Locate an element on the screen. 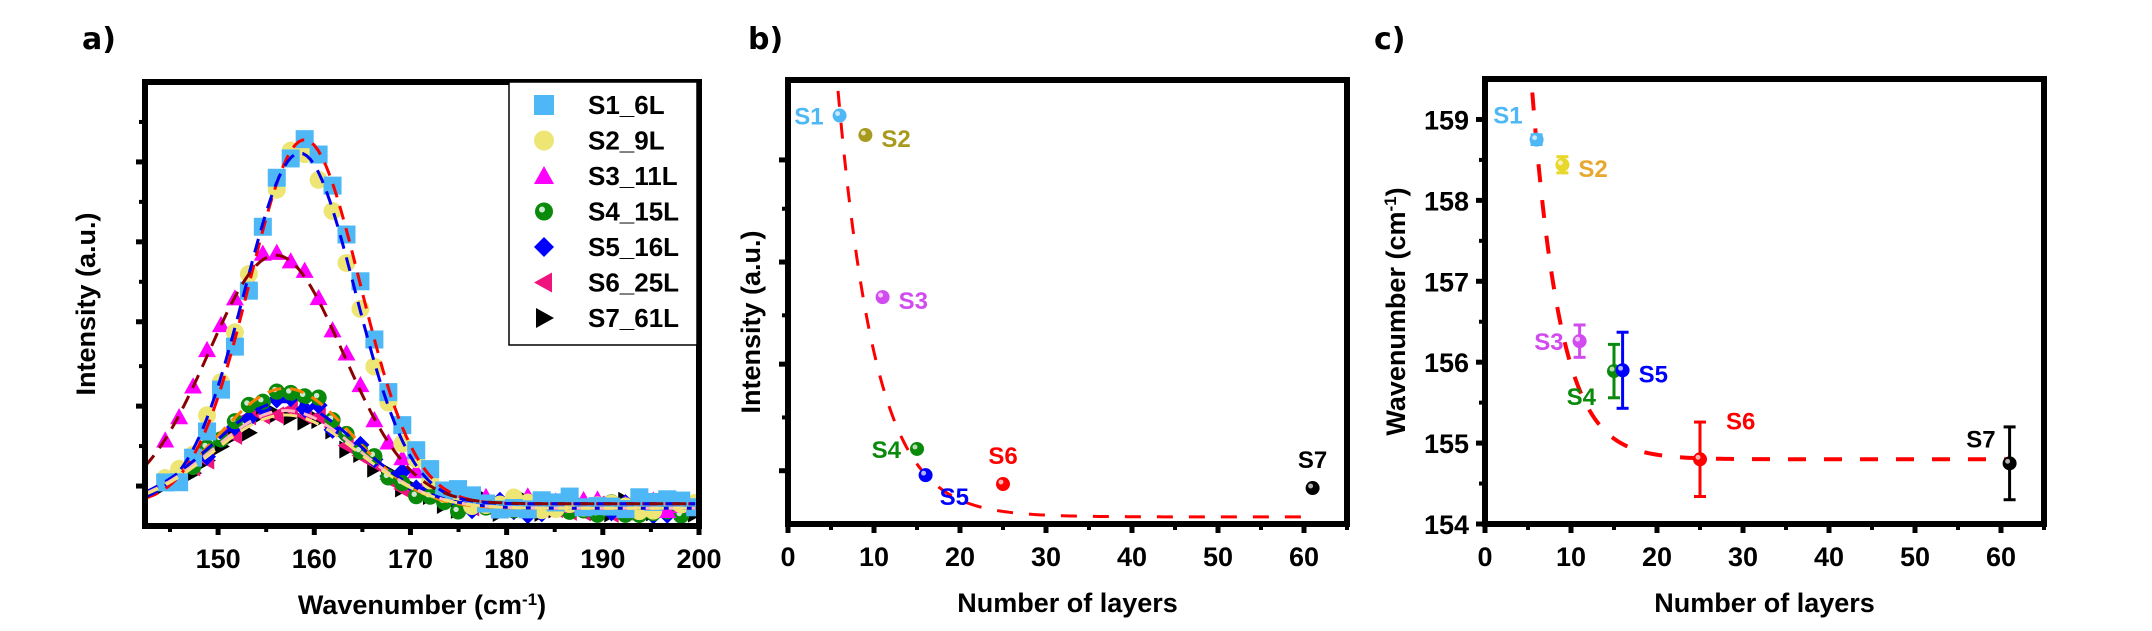  legend: S1_6L S2_9L S3_11L S4_15L S5_16L S6_25L S7_61L is located at coordinates (603, 213).